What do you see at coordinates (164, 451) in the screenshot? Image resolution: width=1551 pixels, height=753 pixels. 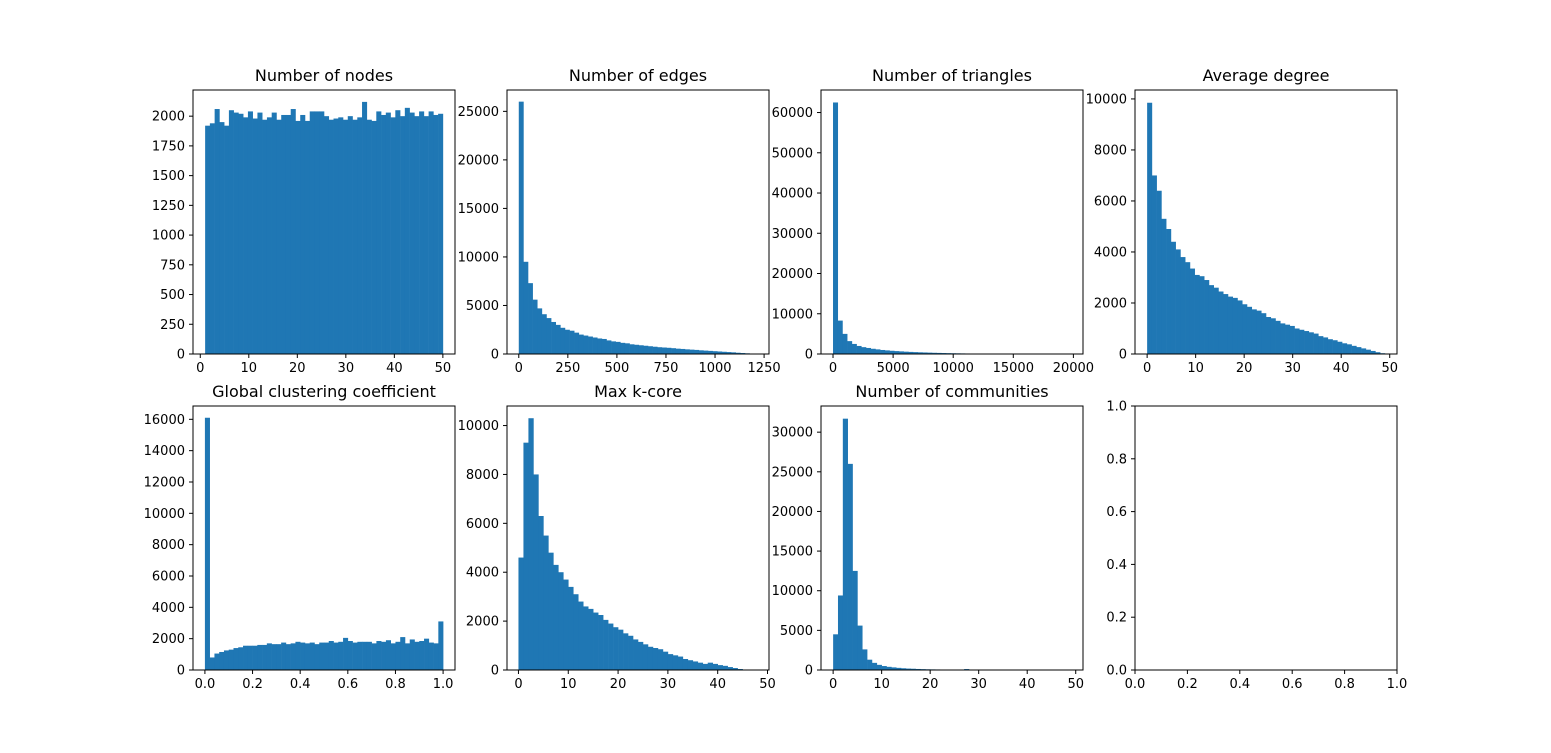 I see `y-tick-label: 14000` at bounding box center [164, 451].